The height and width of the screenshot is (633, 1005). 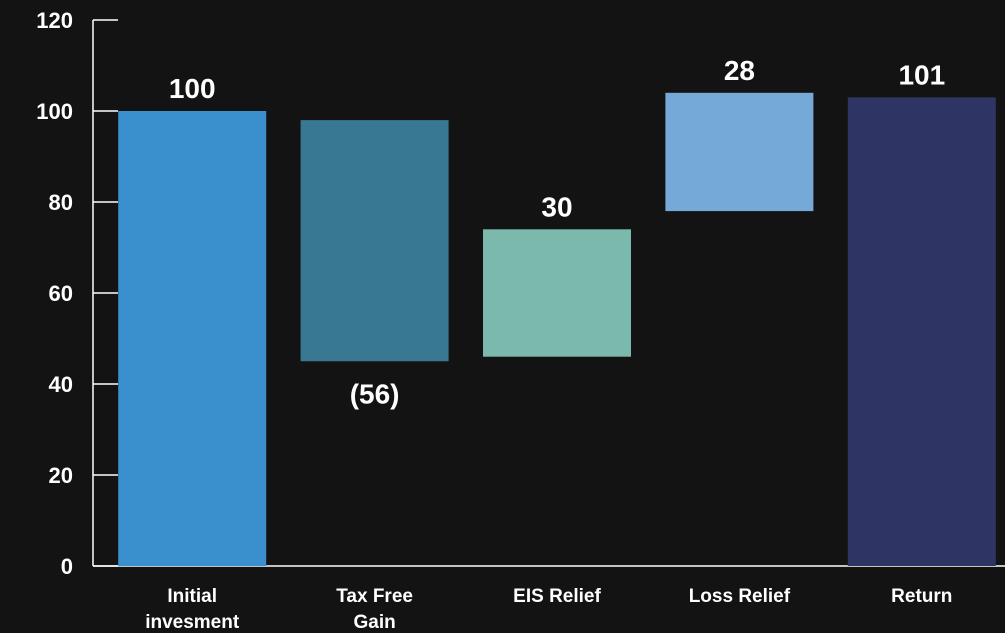 What do you see at coordinates (61, 475) in the screenshot?
I see `y-tick-label: 20` at bounding box center [61, 475].